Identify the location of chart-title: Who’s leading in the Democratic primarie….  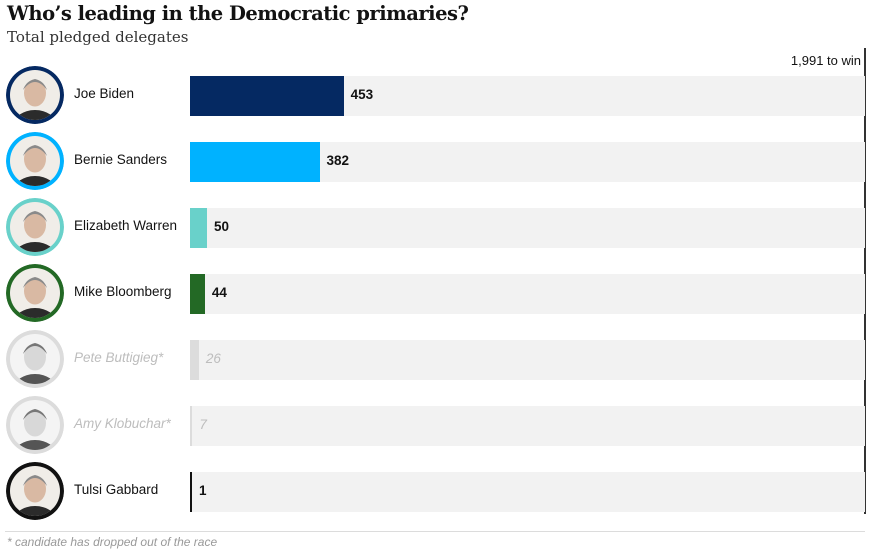
(238, 13).